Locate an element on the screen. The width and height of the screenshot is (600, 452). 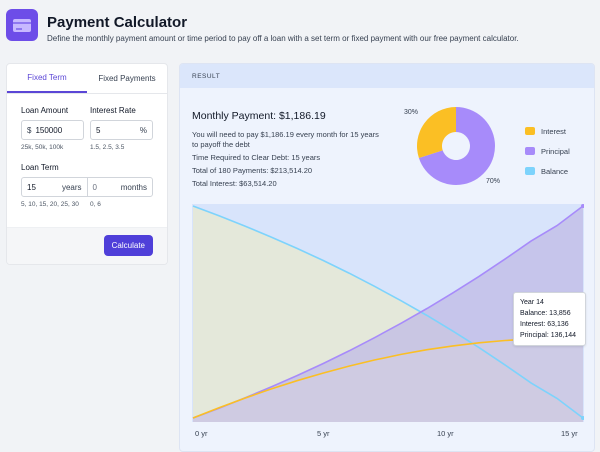
donut-slice-principal is located at coordinates (456, 146).